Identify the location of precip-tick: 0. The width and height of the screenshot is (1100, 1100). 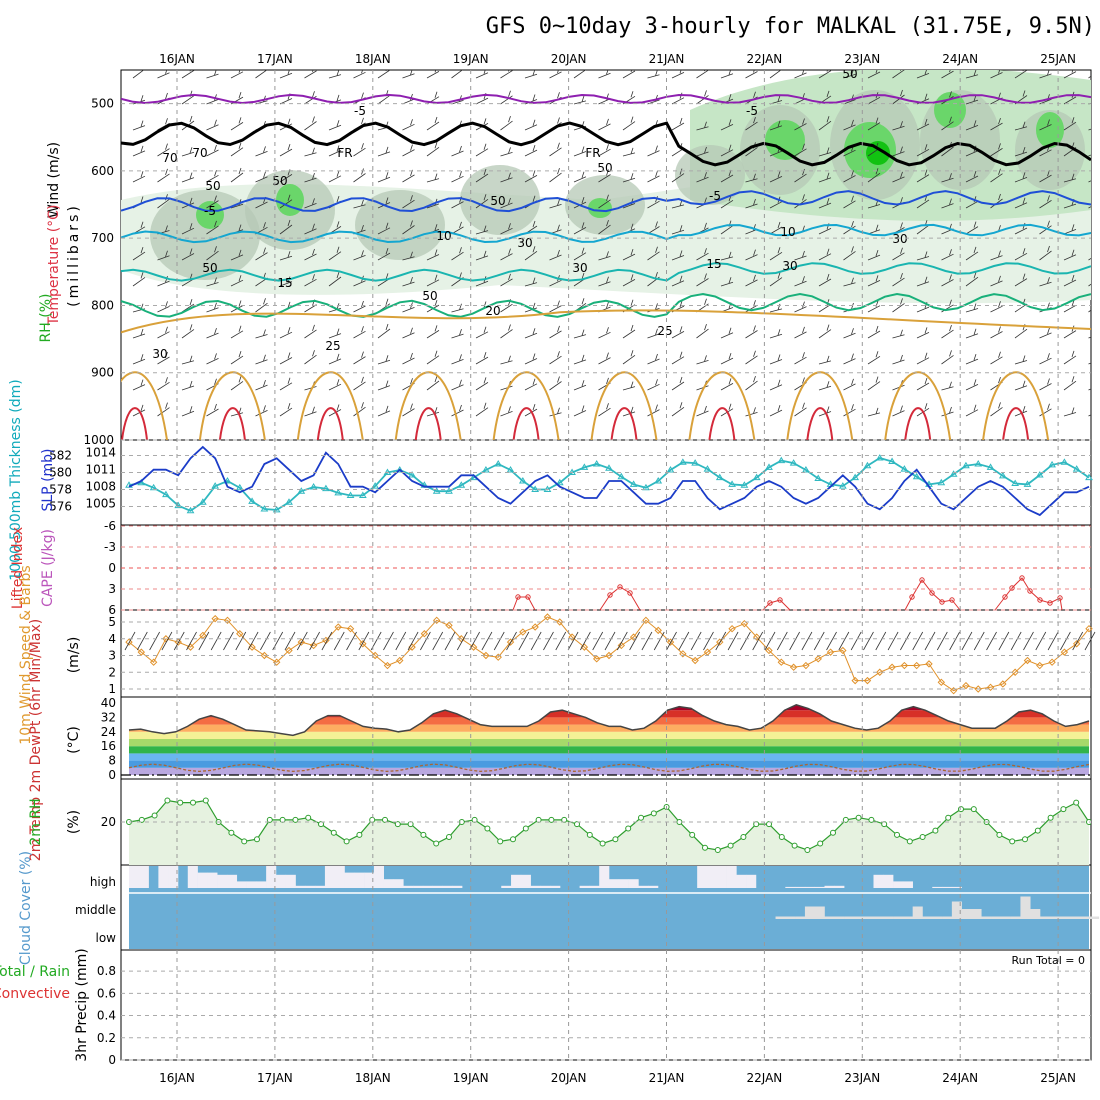
(112, 1060).